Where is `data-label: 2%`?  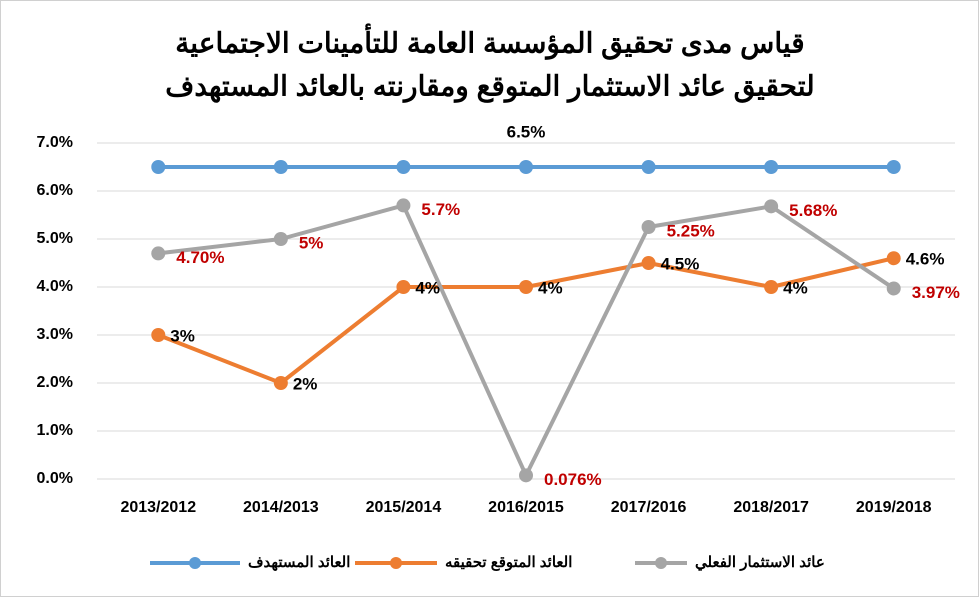
data-label: 2% is located at coordinates (305, 383).